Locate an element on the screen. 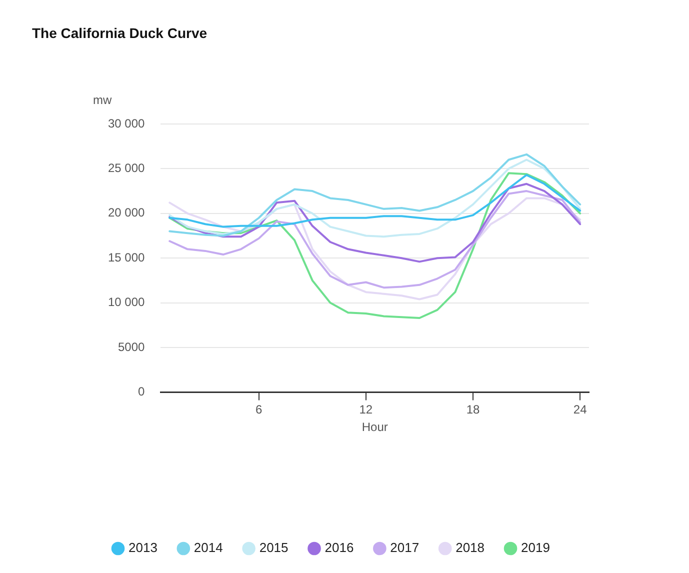  y-tick-label: 25 000 is located at coordinates (127, 168).